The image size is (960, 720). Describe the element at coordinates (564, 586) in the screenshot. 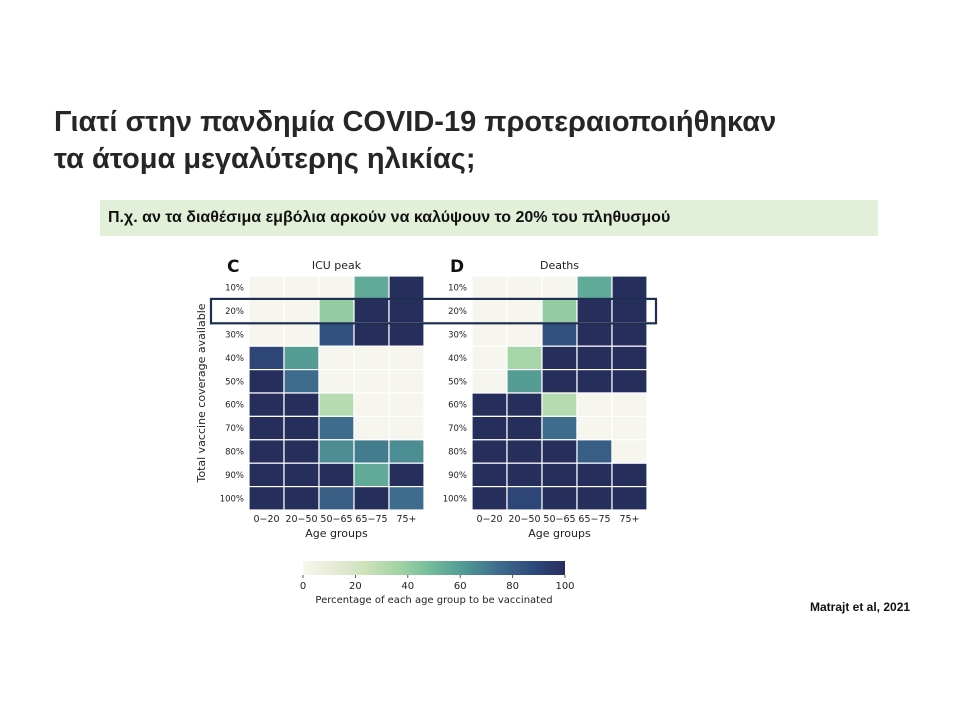

I see `colorbar-tick-label: 100` at that location.